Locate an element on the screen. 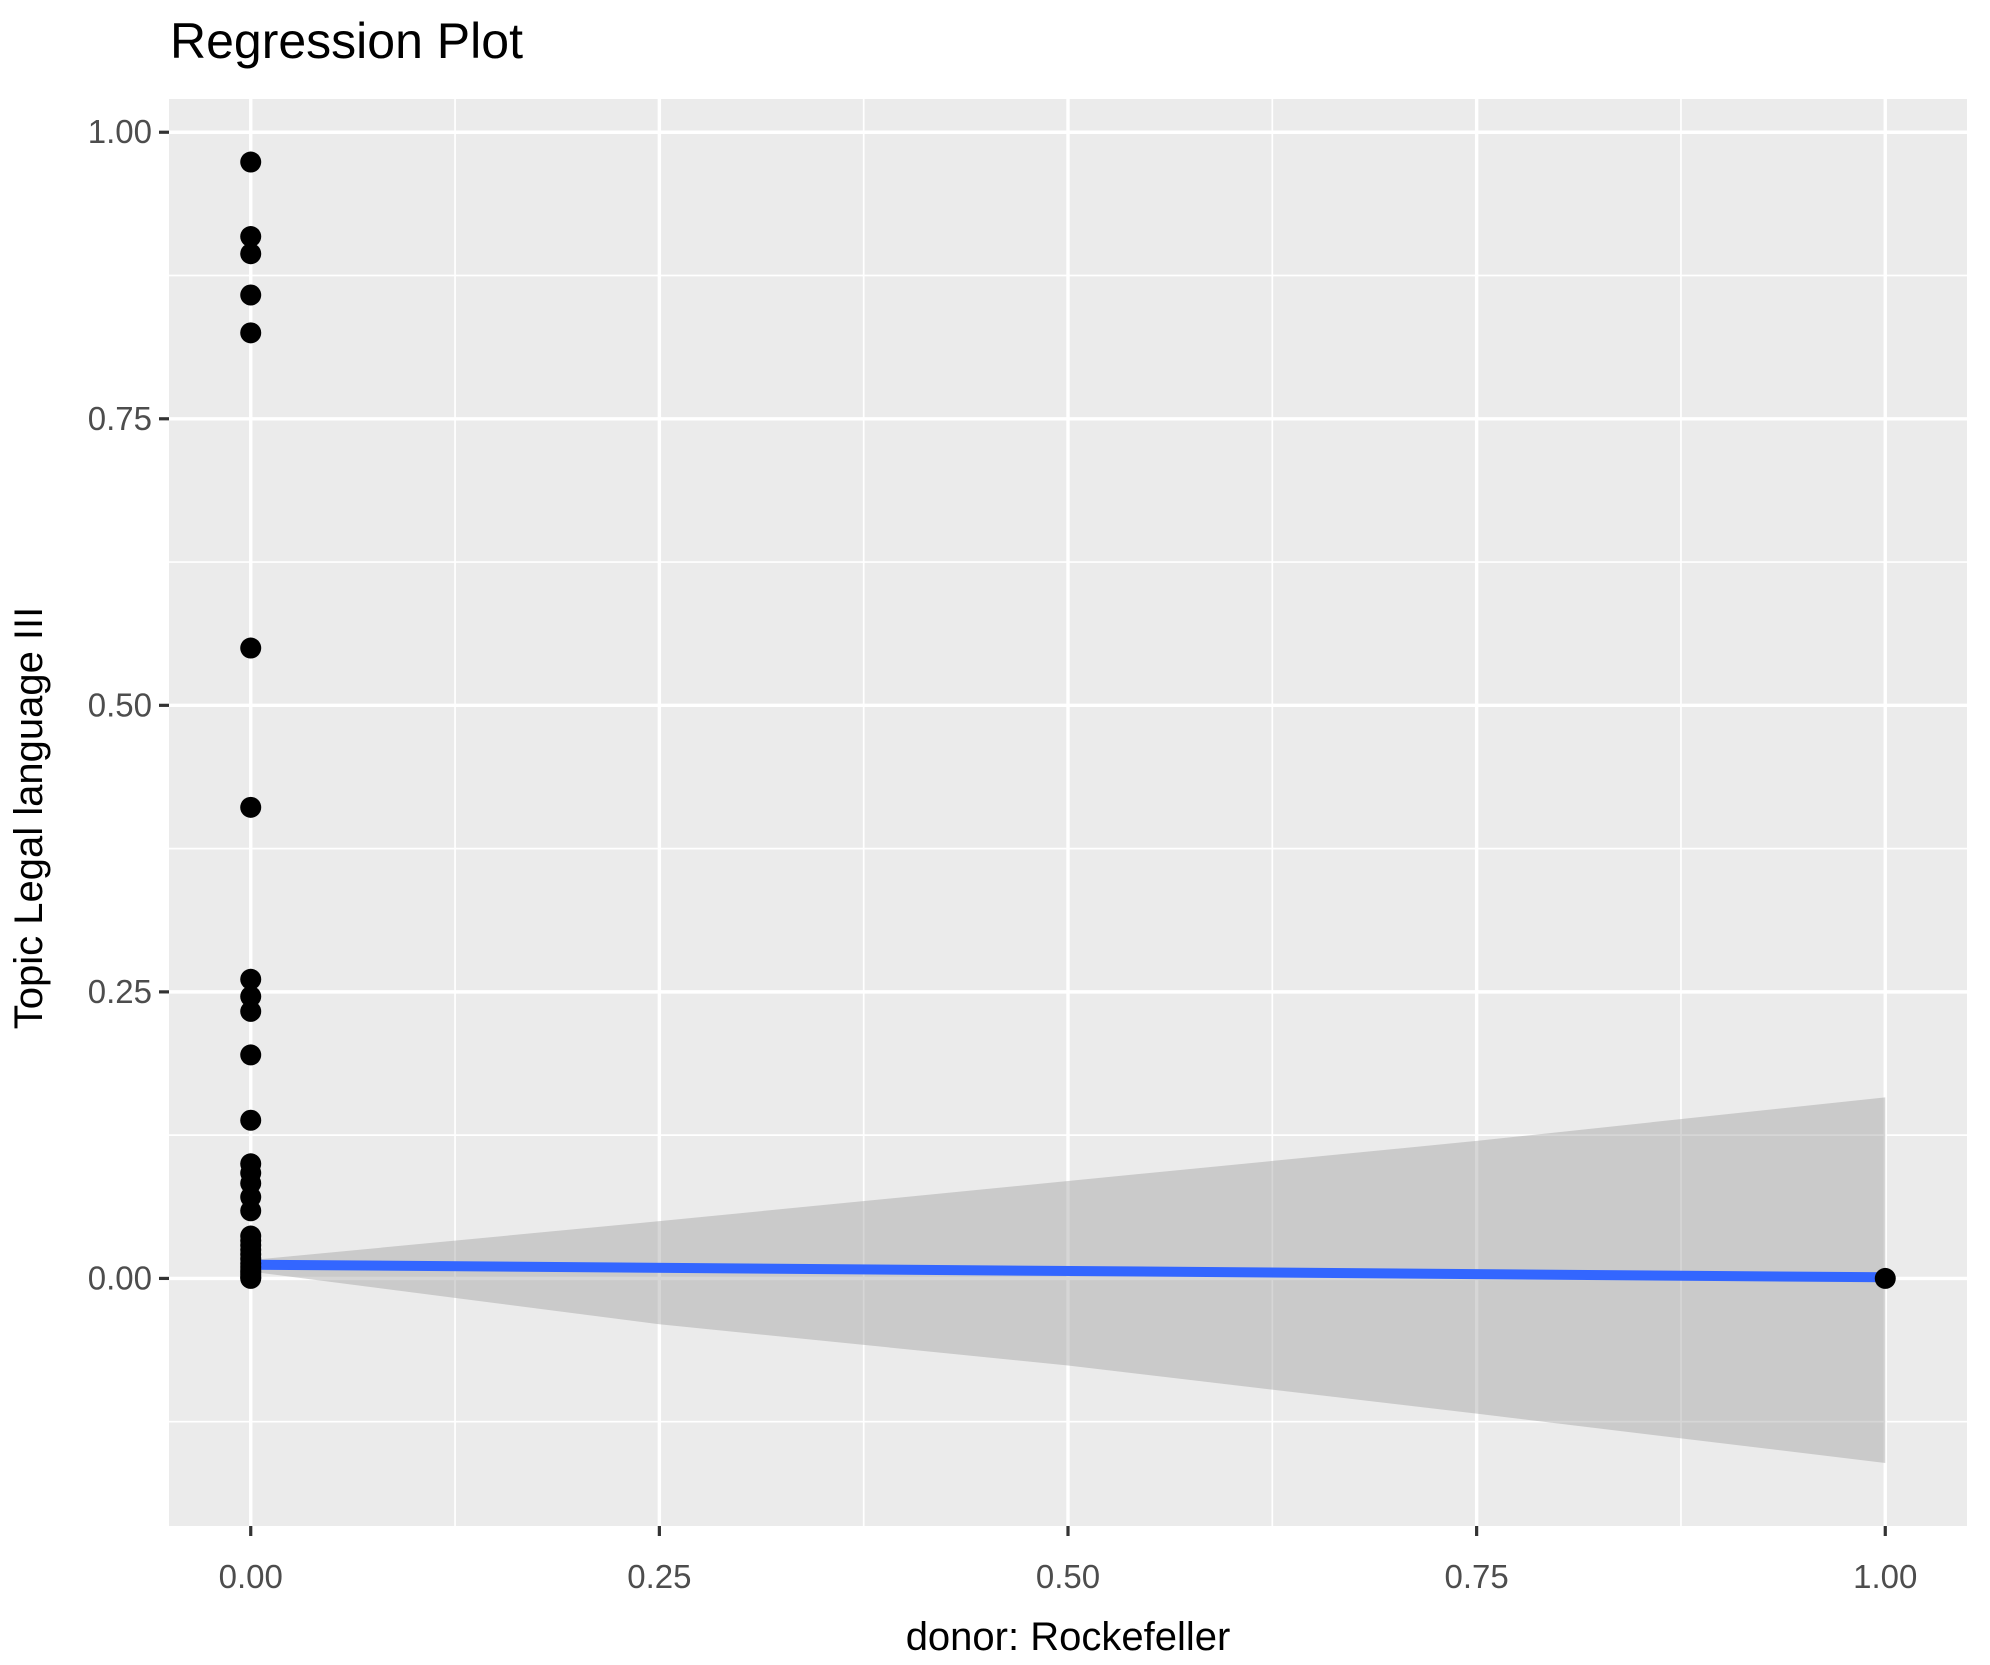 The width and height of the screenshot is (1990, 1665). x-axis-title: donor: Rockefeller is located at coordinates (1068, 1637).